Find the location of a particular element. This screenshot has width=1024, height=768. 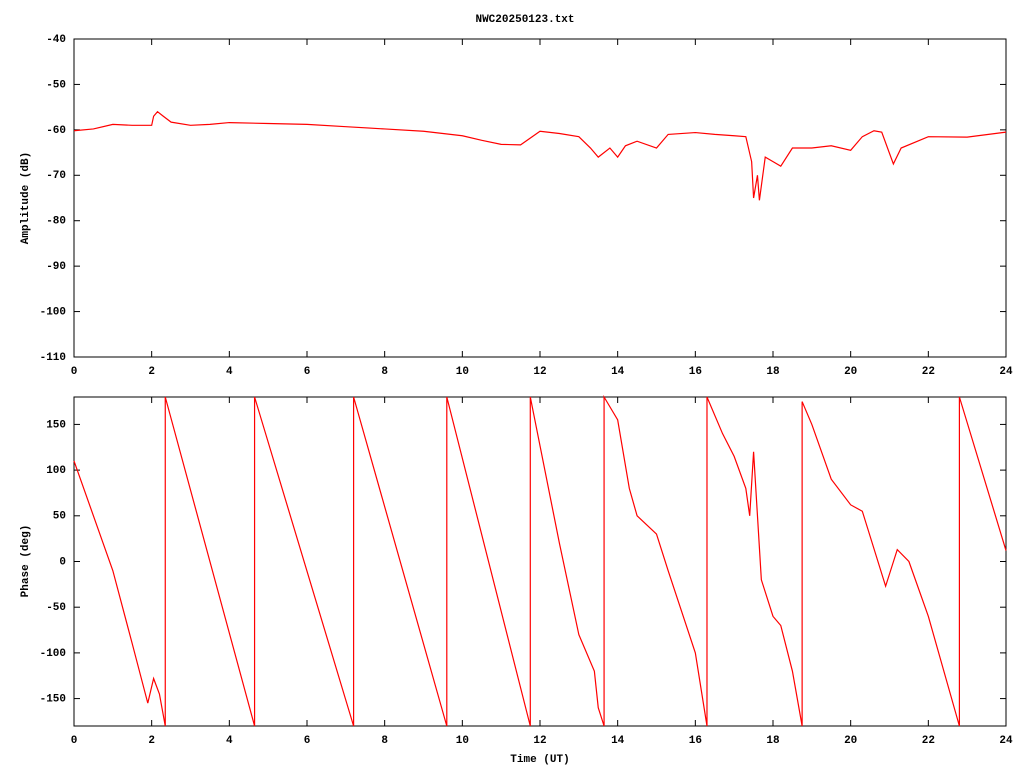

y-tick-label: -80 is located at coordinates (56, 222).